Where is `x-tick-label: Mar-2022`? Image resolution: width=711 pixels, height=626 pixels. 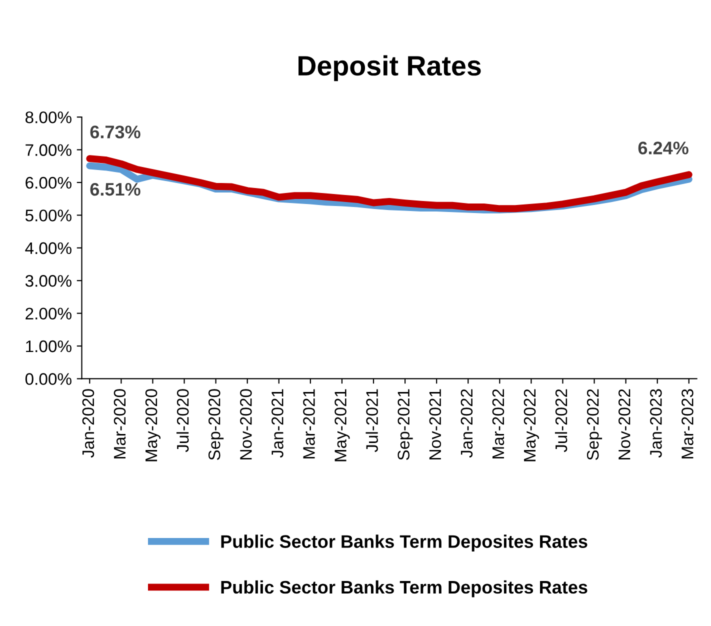
x-tick-label: Mar-2022 is located at coordinates (498, 423).